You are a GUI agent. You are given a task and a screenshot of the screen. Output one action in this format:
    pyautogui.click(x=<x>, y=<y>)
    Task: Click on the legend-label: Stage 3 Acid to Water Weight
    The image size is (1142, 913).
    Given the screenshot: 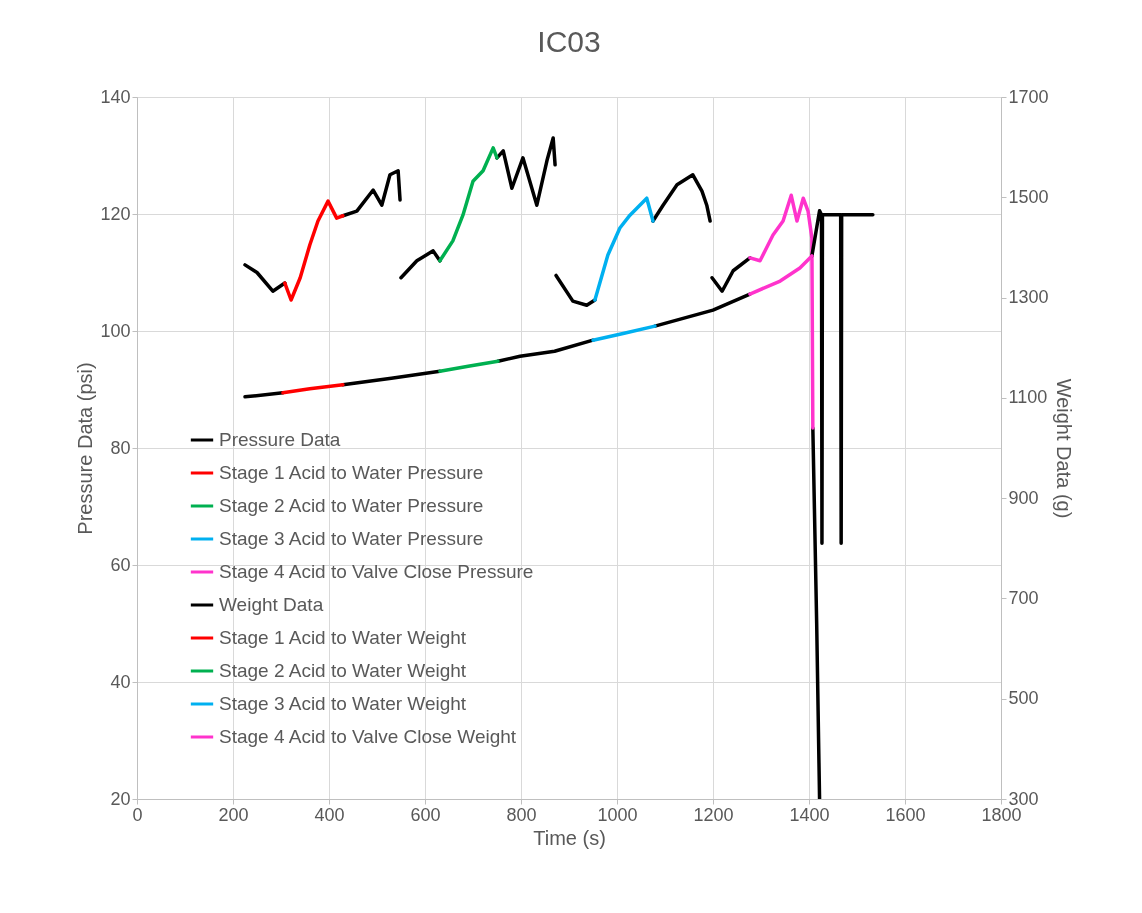 What is the action you would take?
    pyautogui.click(x=343, y=703)
    